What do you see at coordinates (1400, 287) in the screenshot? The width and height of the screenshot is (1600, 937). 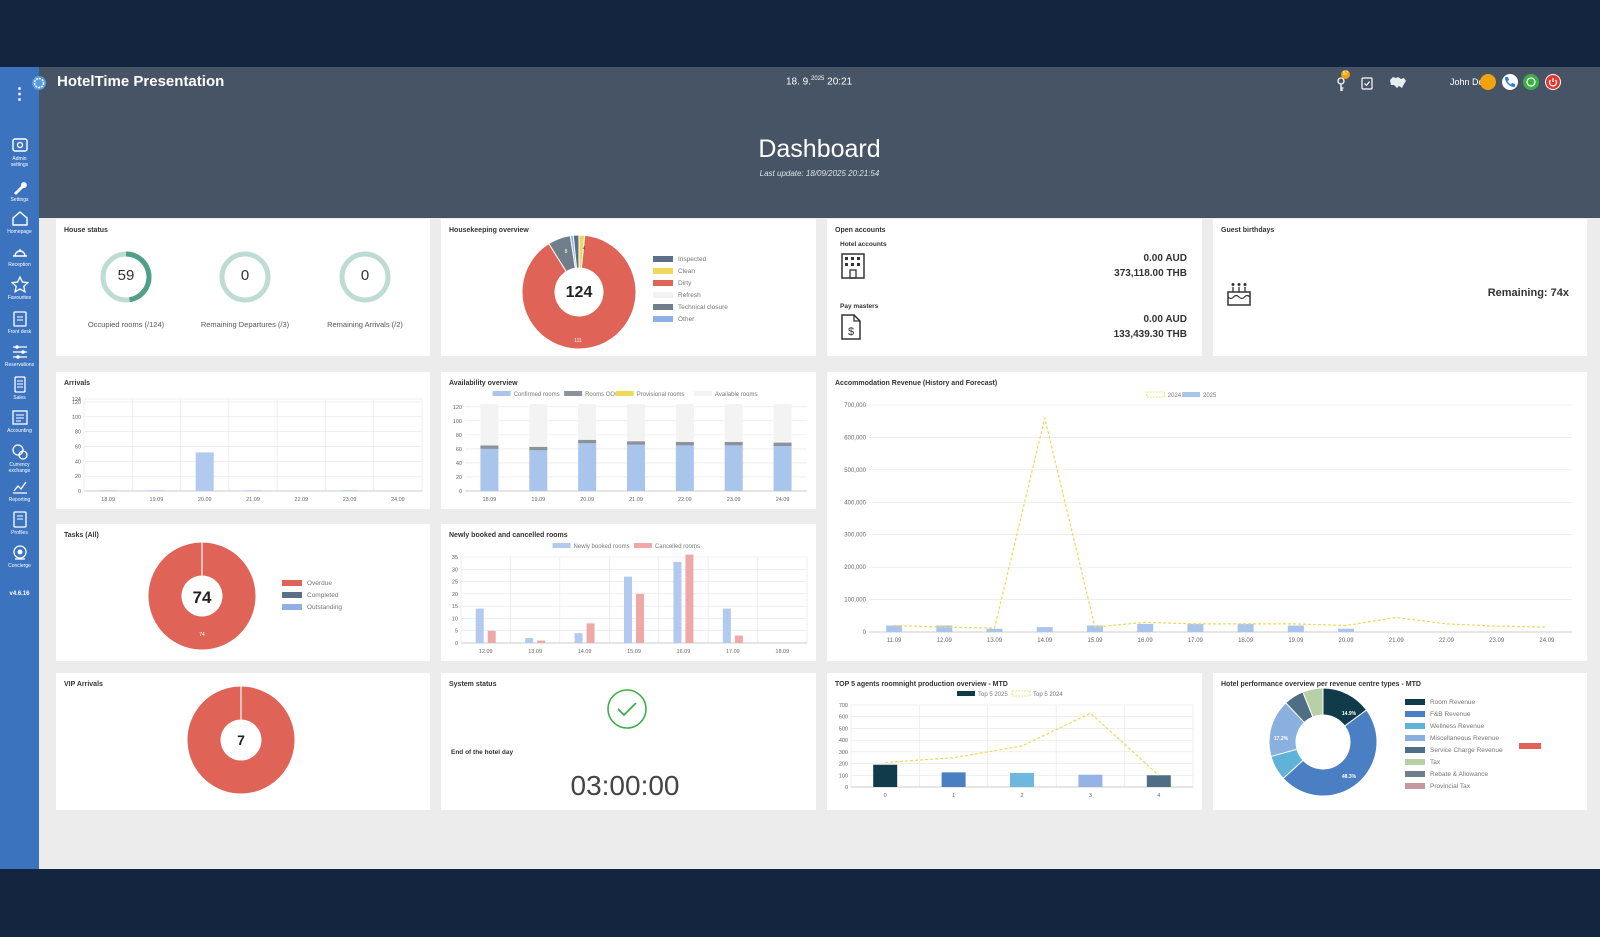 I see `guest-birthdays-card: Guest birthdays Remaining: 74x` at bounding box center [1400, 287].